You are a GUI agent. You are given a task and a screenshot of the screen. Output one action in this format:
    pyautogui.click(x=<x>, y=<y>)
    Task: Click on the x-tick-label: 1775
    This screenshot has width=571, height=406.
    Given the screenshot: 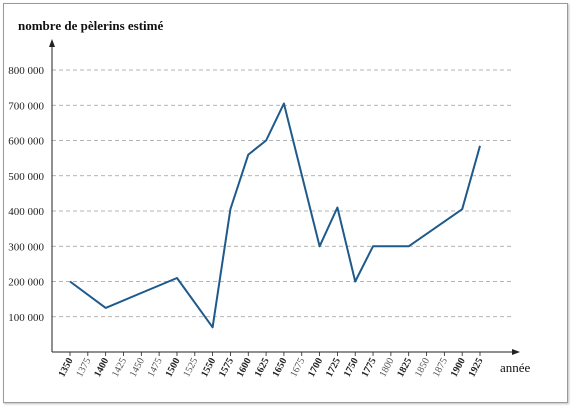 What is the action you would take?
    pyautogui.click(x=369, y=367)
    